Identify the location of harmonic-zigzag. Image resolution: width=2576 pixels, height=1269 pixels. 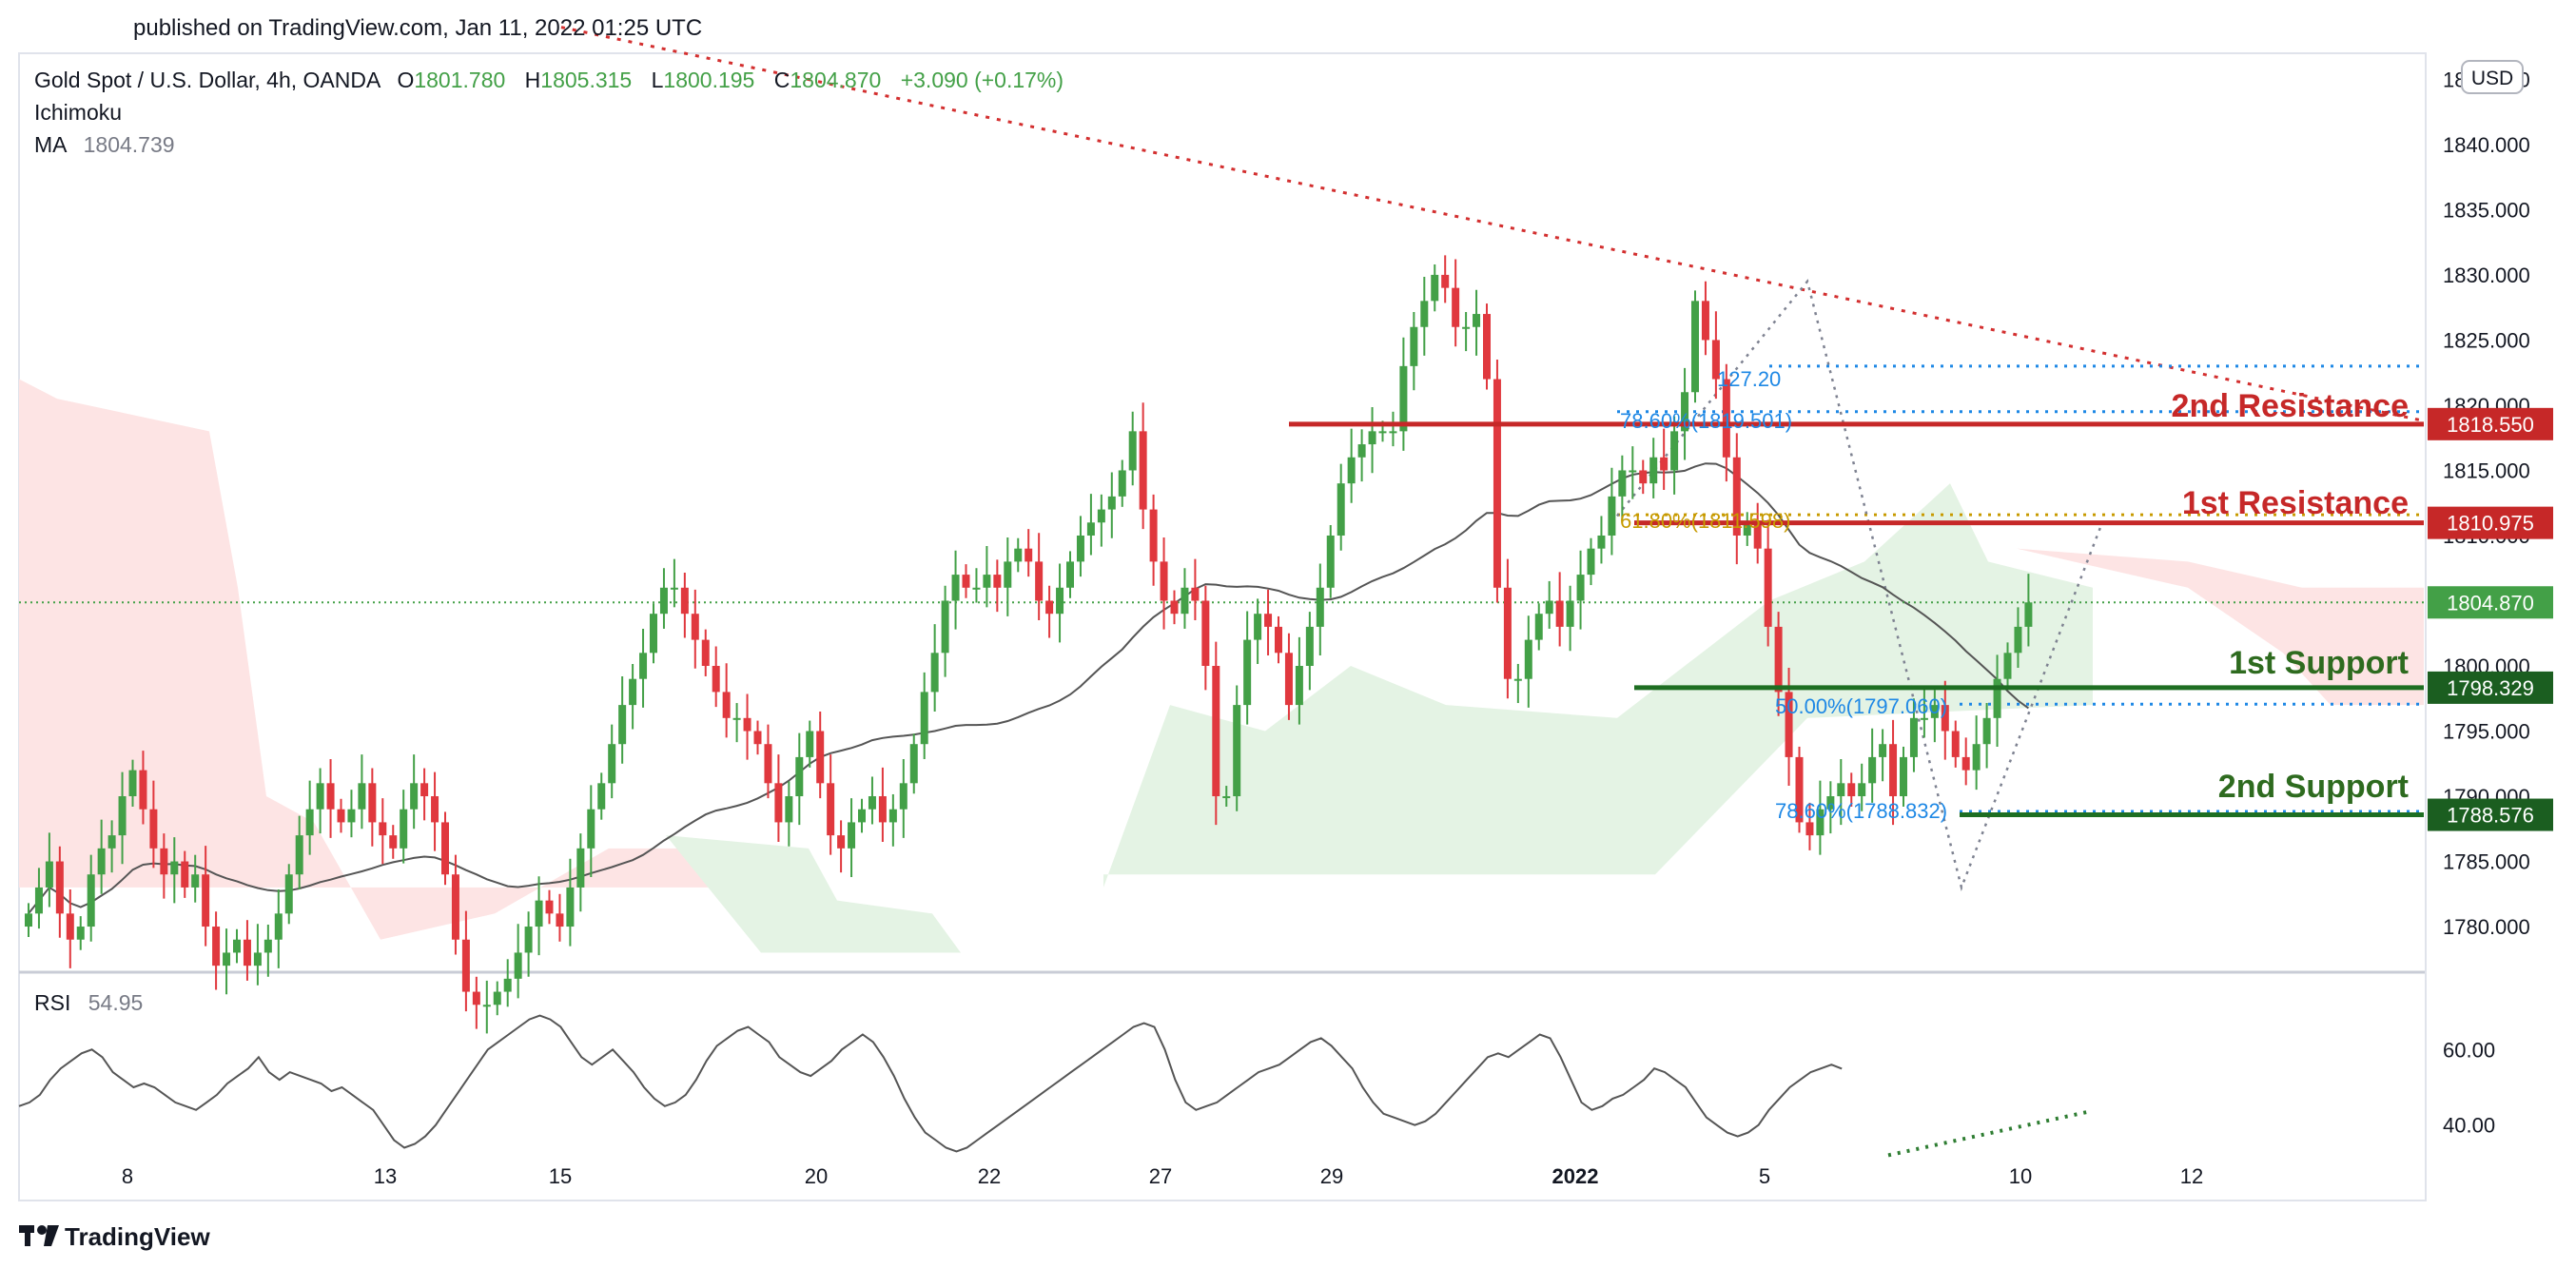
(1860, 585).